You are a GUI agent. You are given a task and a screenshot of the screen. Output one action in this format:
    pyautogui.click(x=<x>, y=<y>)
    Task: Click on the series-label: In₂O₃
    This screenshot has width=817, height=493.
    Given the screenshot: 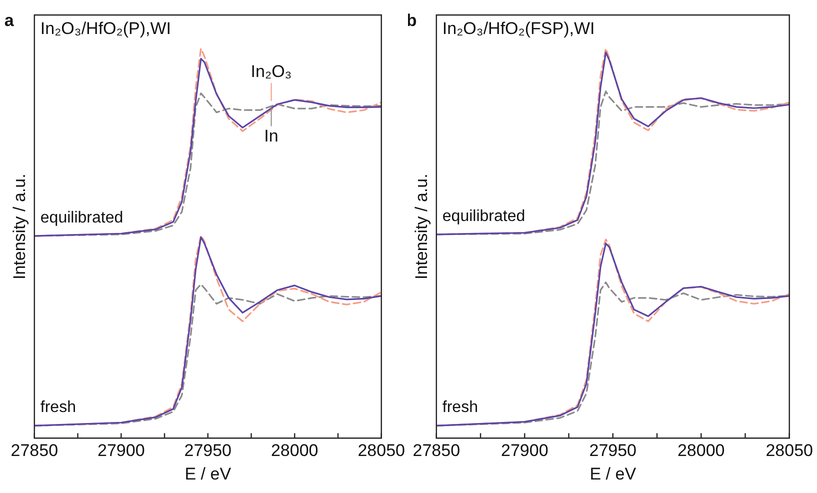 What is the action you would take?
    pyautogui.click(x=271, y=72)
    